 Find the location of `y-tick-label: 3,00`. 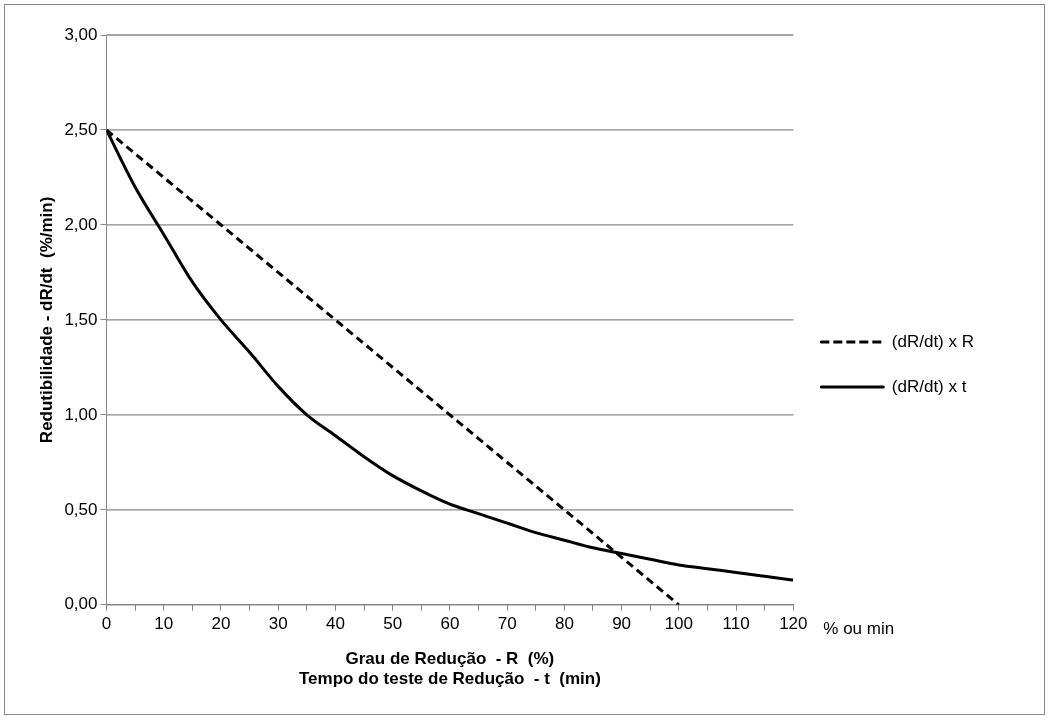

y-tick-label: 3,00 is located at coordinates (81, 34).